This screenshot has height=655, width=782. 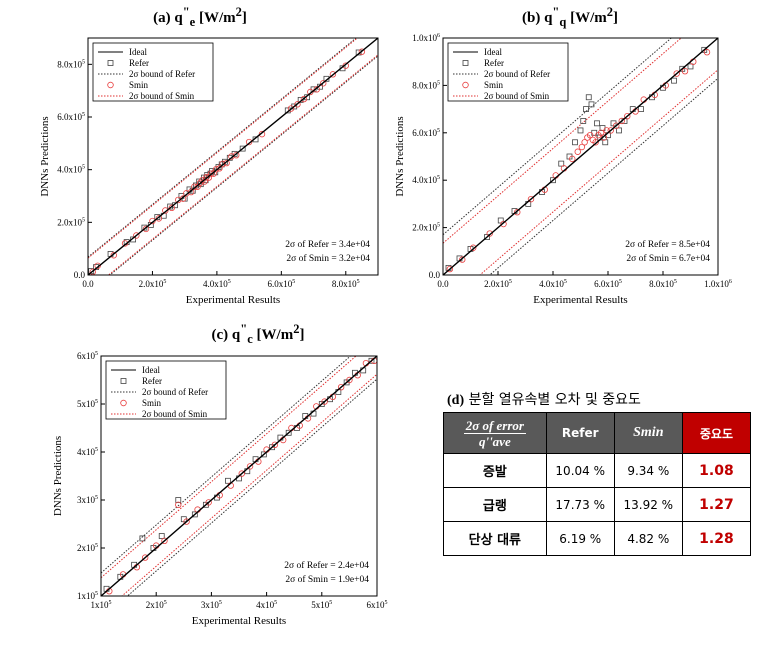 I want to click on y-tick-label: 3x10⁵, so click(x=87, y=500).